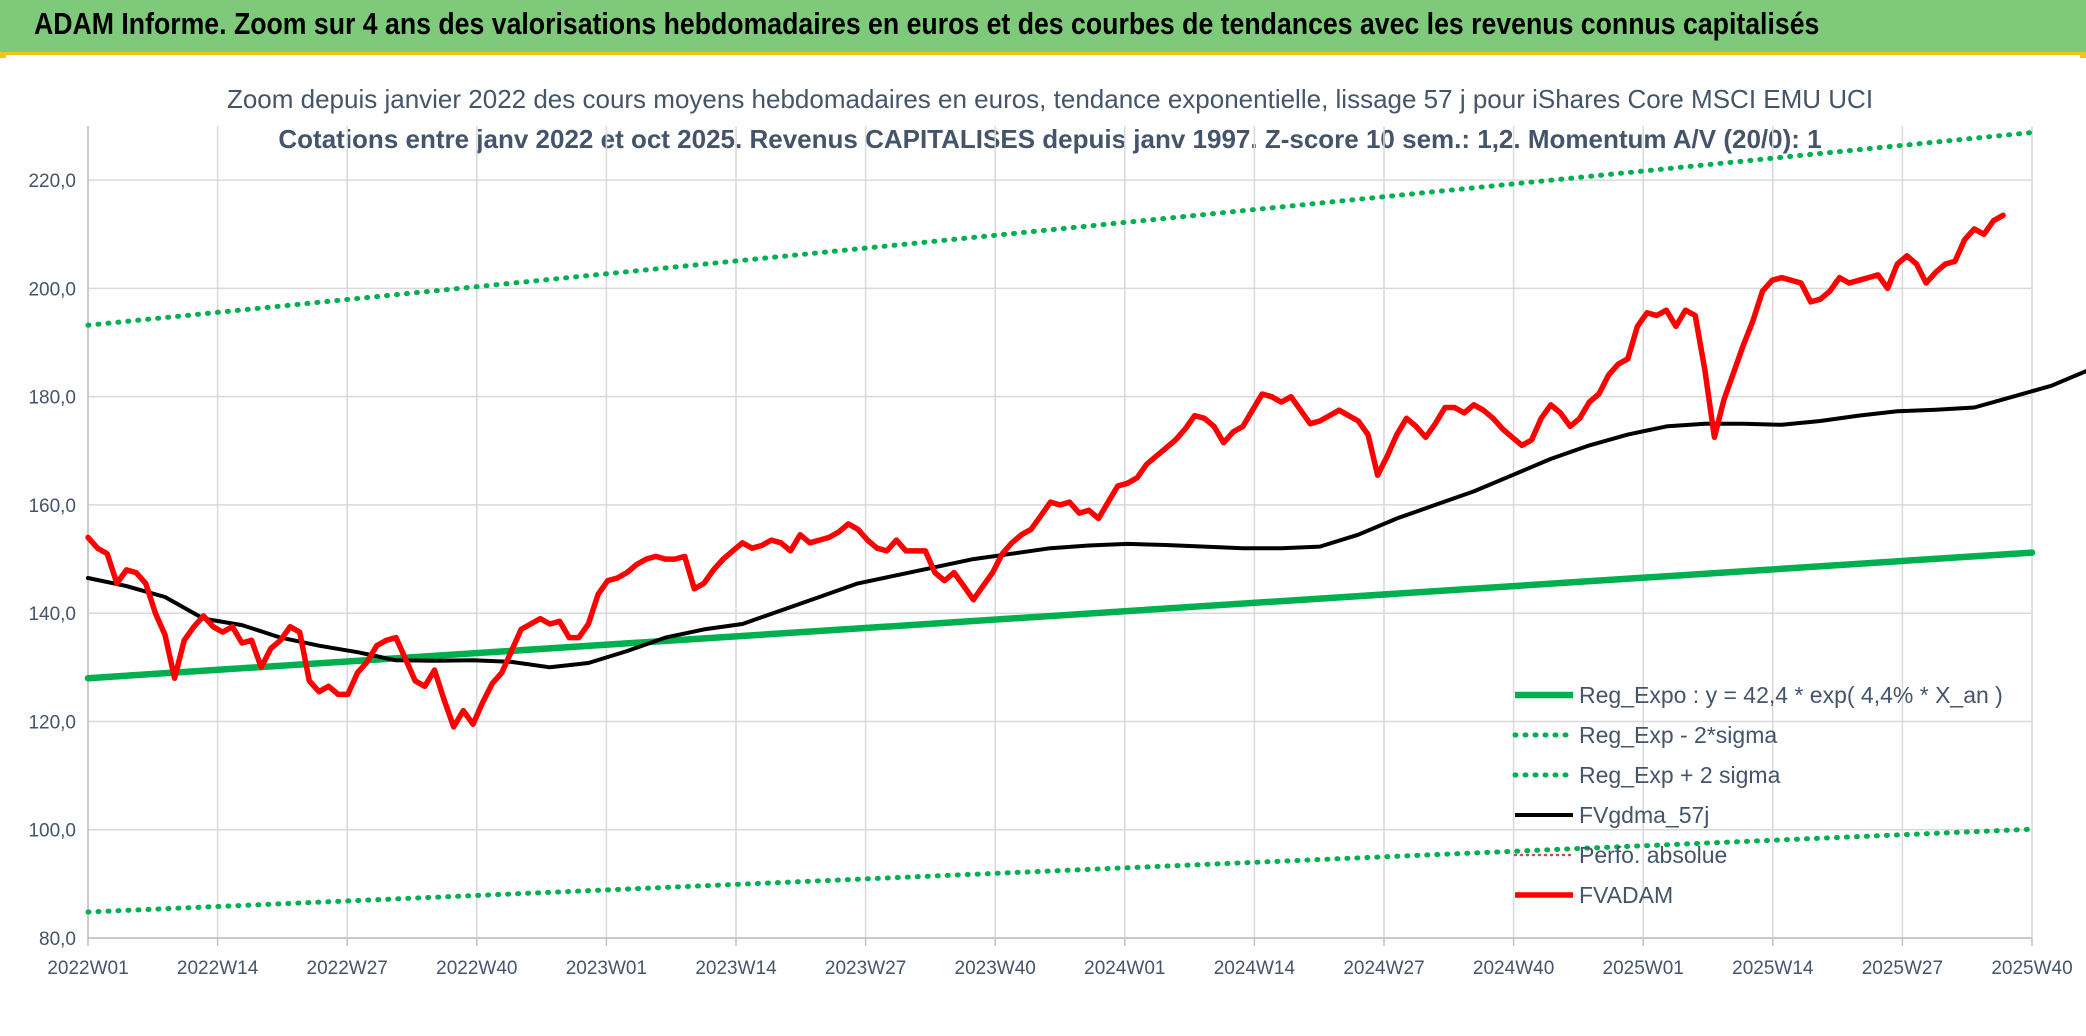  Describe the element at coordinates (2083, 55) in the screenshot. I see `banner-corner-accent-right` at that location.